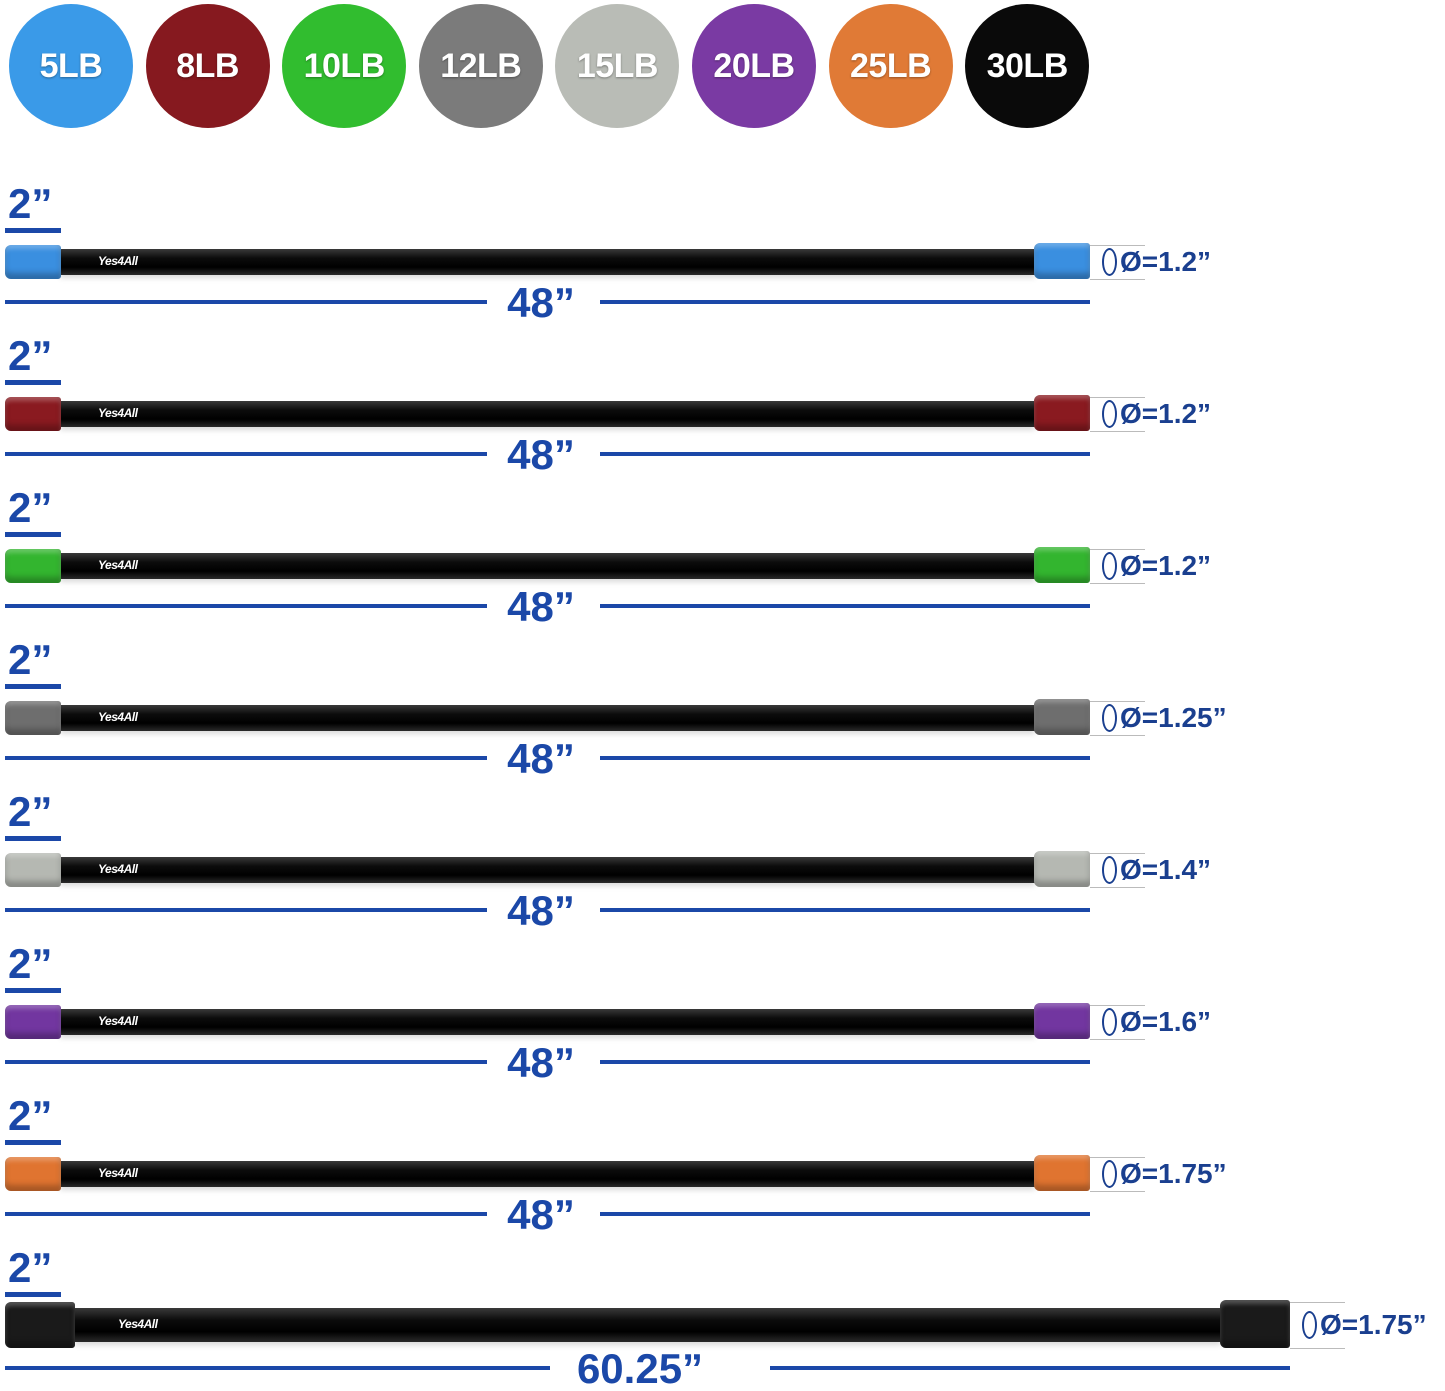 The height and width of the screenshot is (1391, 1445). What do you see at coordinates (1027, 66) in the screenshot?
I see `weight-badge-30lb: 30LB` at bounding box center [1027, 66].